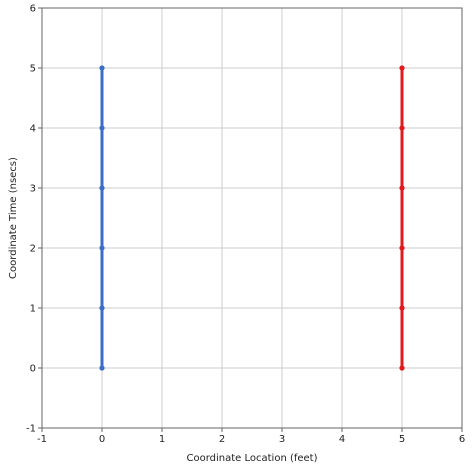 Image resolution: width=474 pixels, height=467 pixels. Describe the element at coordinates (33, 69) in the screenshot. I see `y-tick-label: 5` at that location.